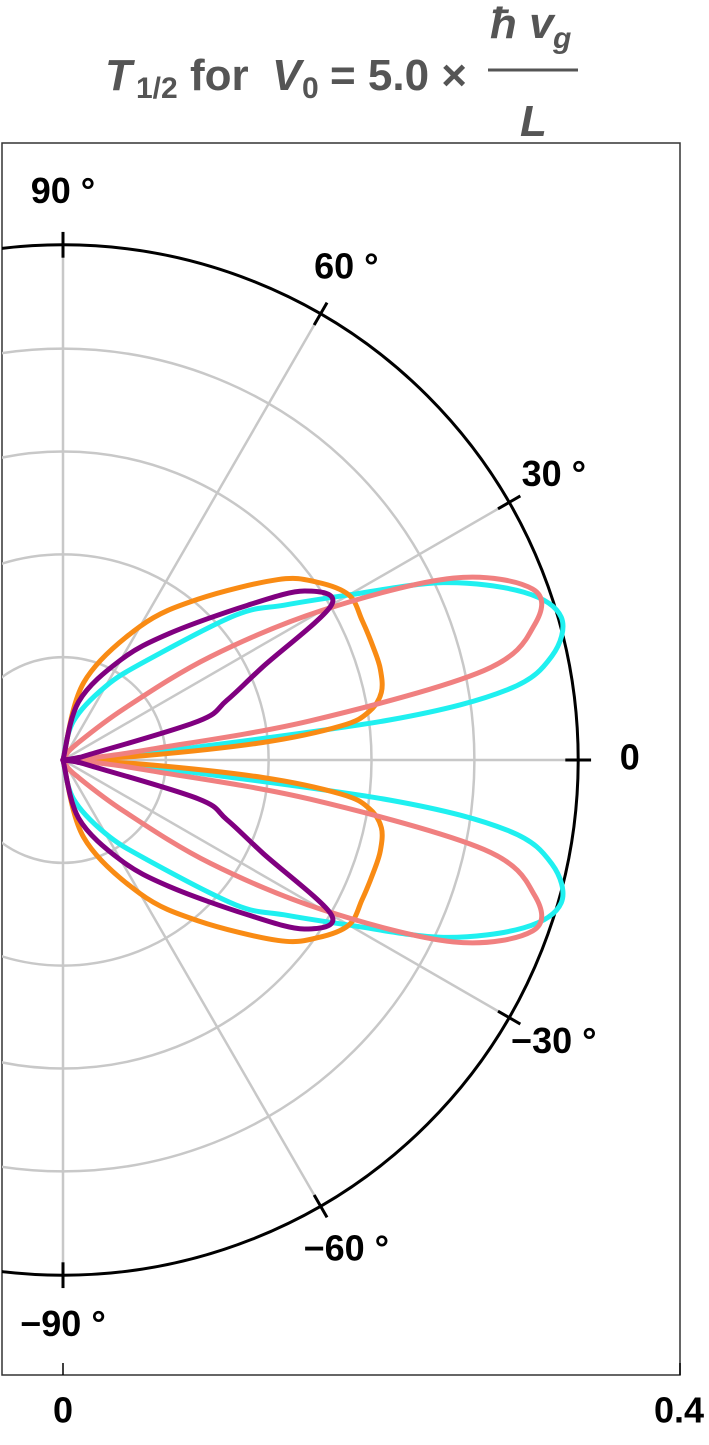 The width and height of the screenshot is (709, 1445). Describe the element at coordinates (62, 1323) in the screenshot. I see `angle-tick-label: −90 °` at that location.